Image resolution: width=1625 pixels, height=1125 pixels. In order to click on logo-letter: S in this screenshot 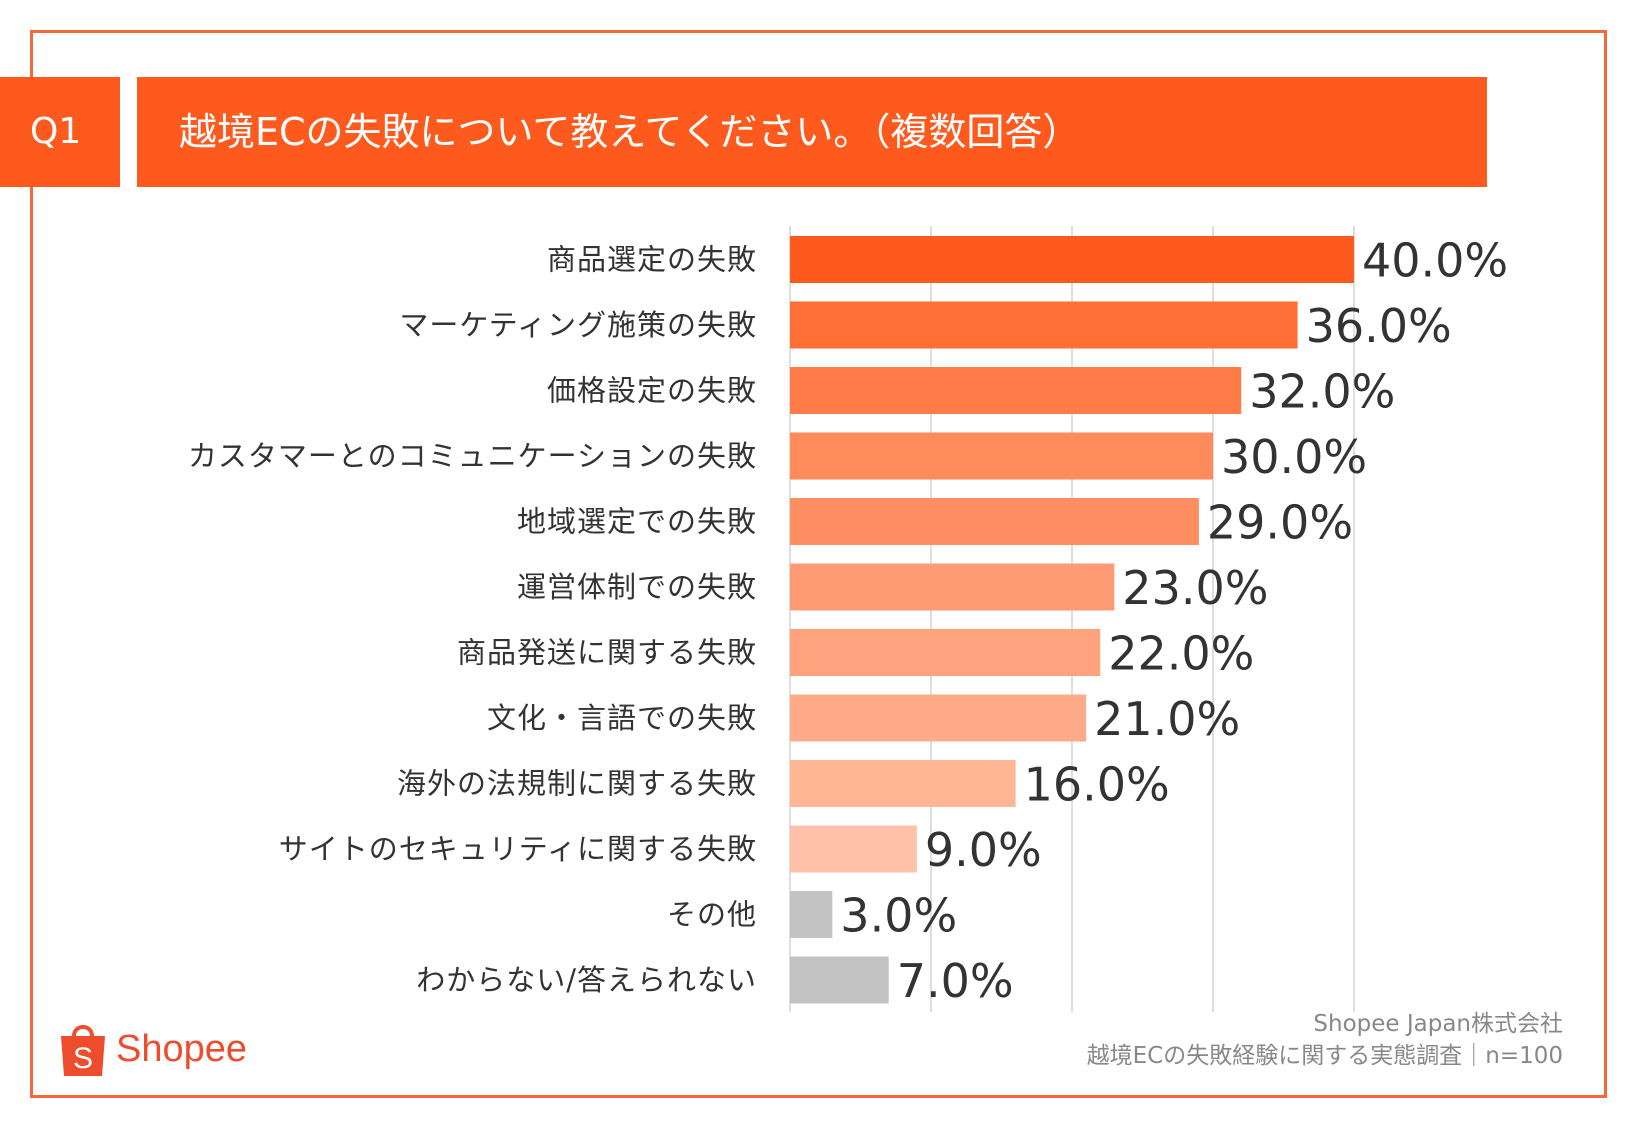, I will do `click(83, 1058)`.